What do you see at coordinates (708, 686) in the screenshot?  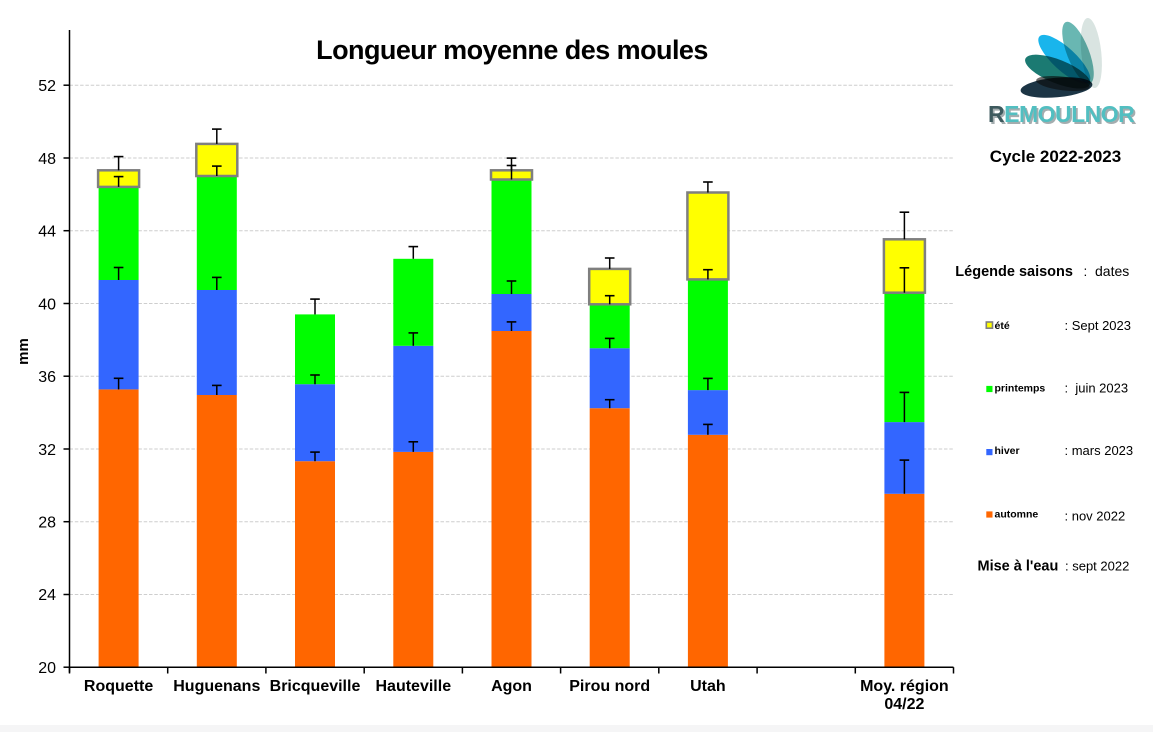 I see `svg-text: Utah` at bounding box center [708, 686].